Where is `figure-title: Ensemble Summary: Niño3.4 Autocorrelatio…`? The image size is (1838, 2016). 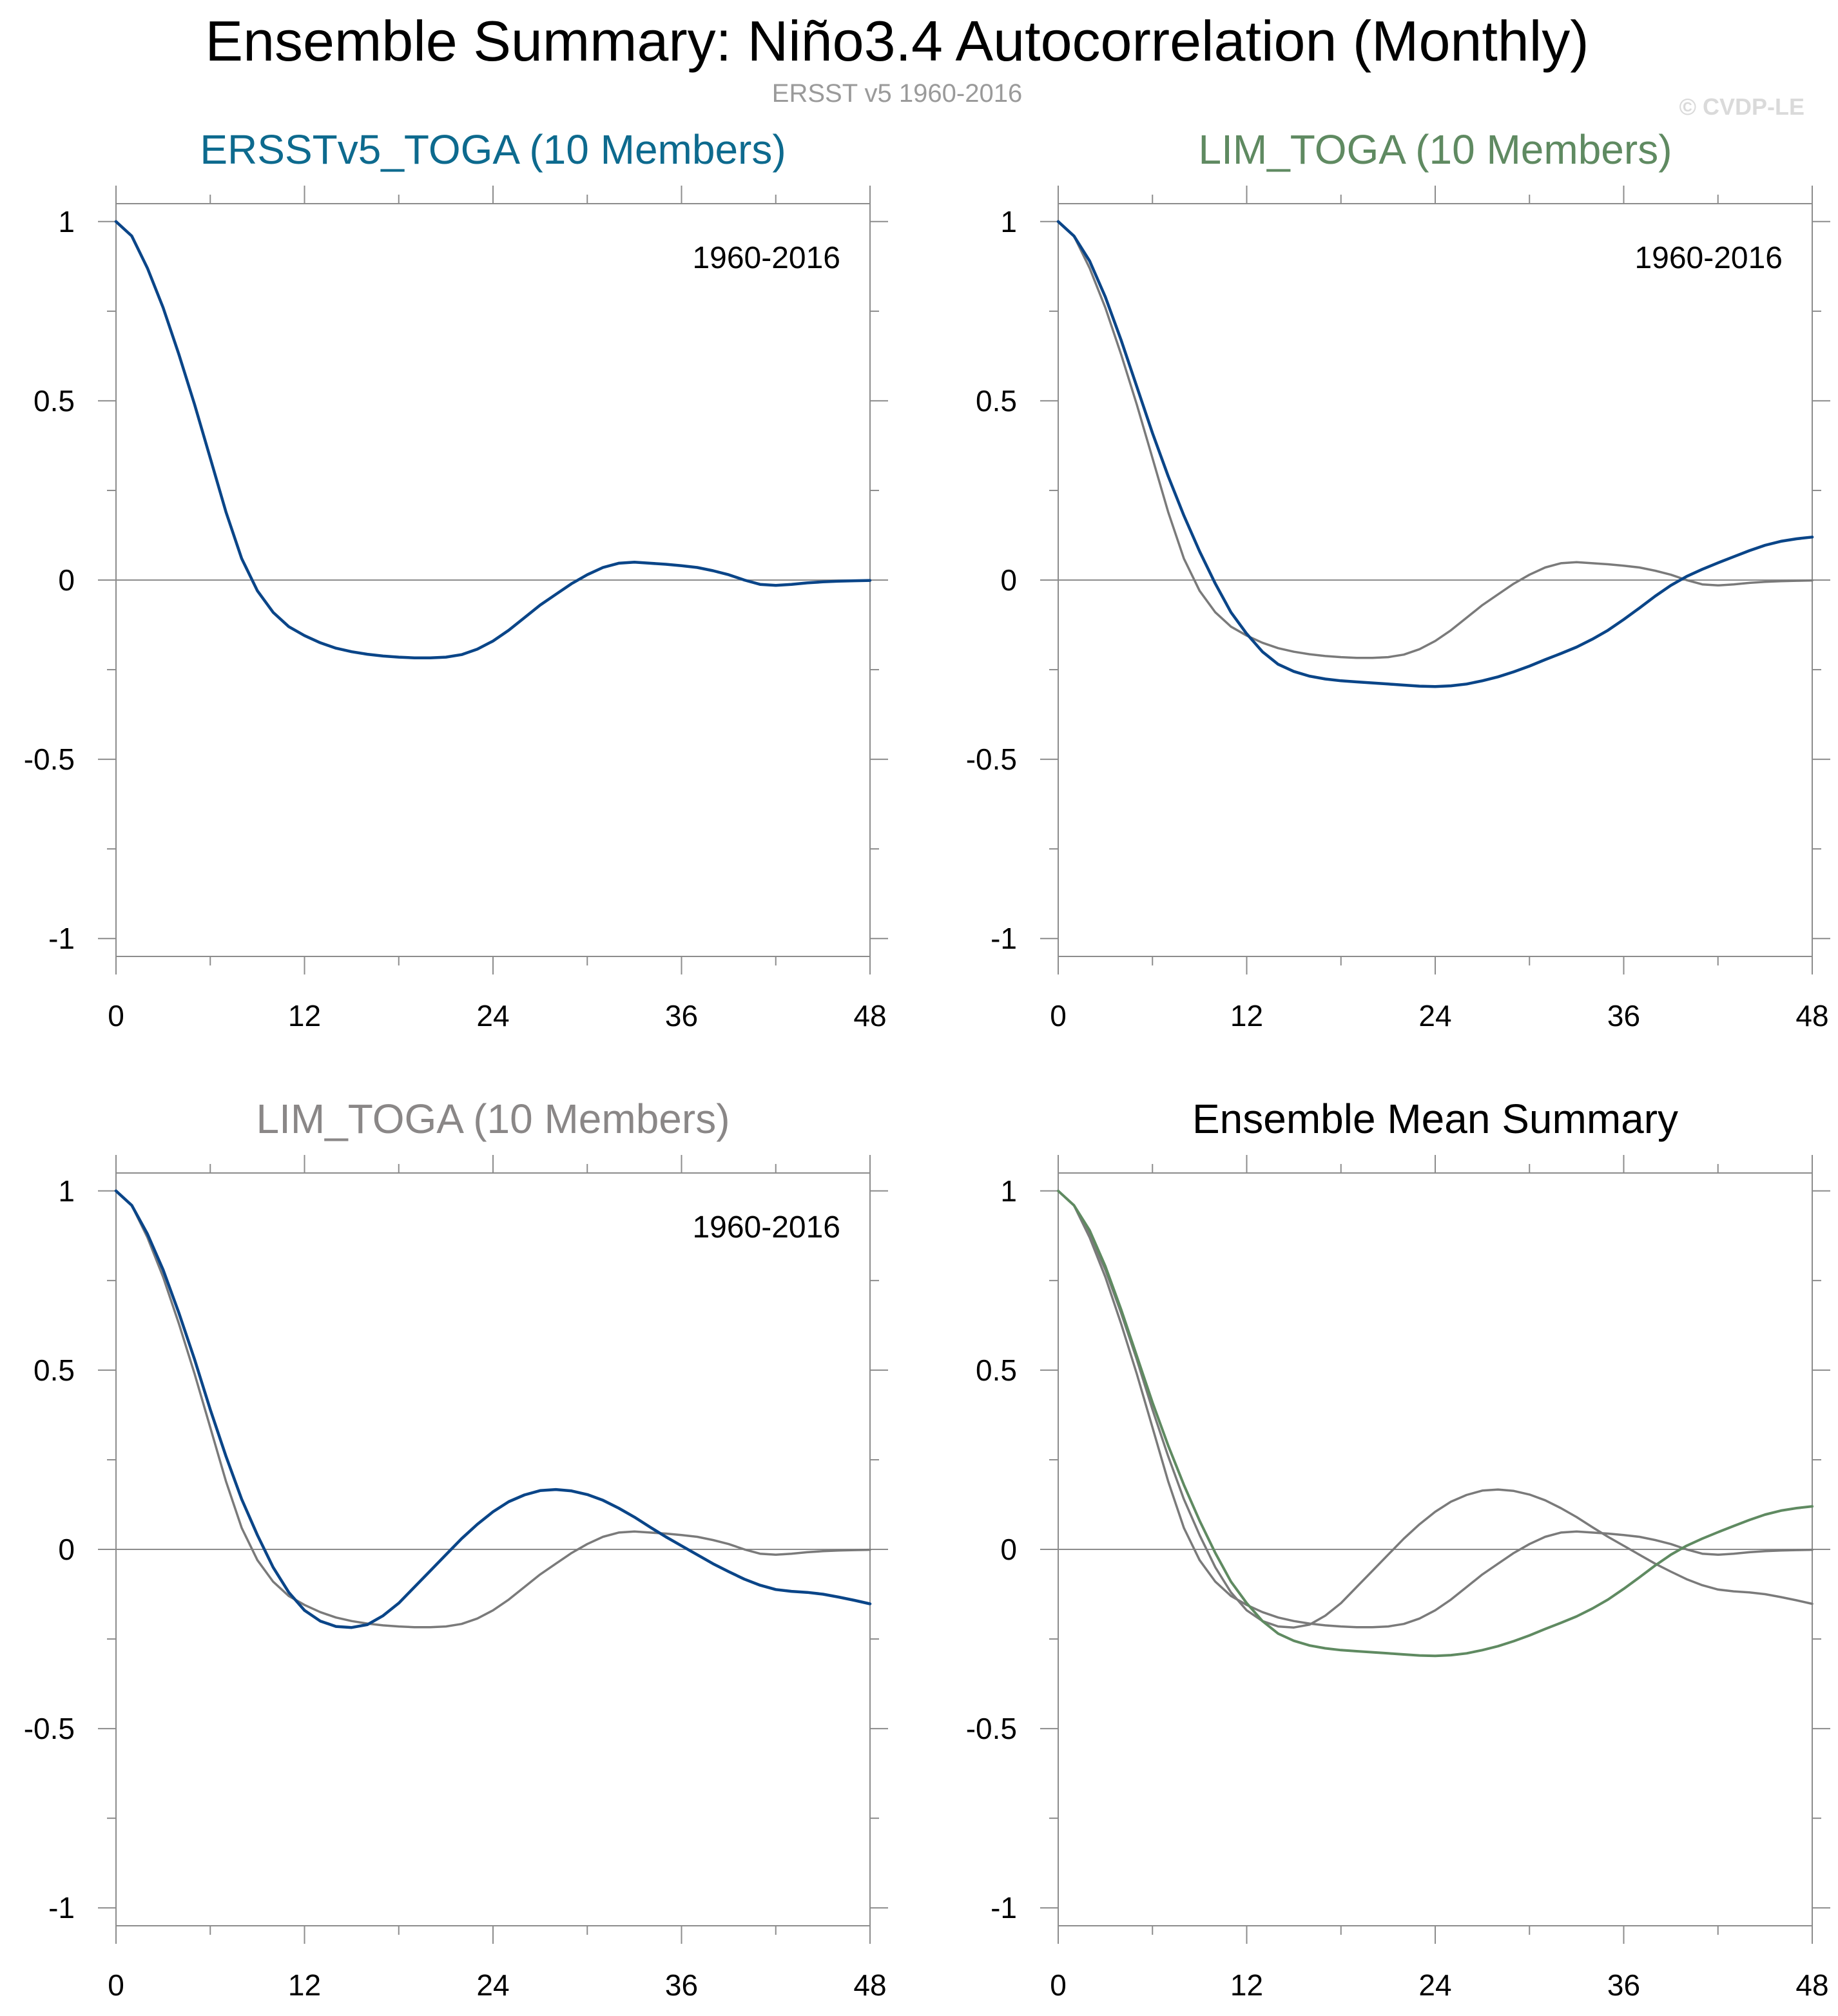 figure-title: Ensemble Summary: Niño3.4 Autocorrelatio… is located at coordinates (897, 41).